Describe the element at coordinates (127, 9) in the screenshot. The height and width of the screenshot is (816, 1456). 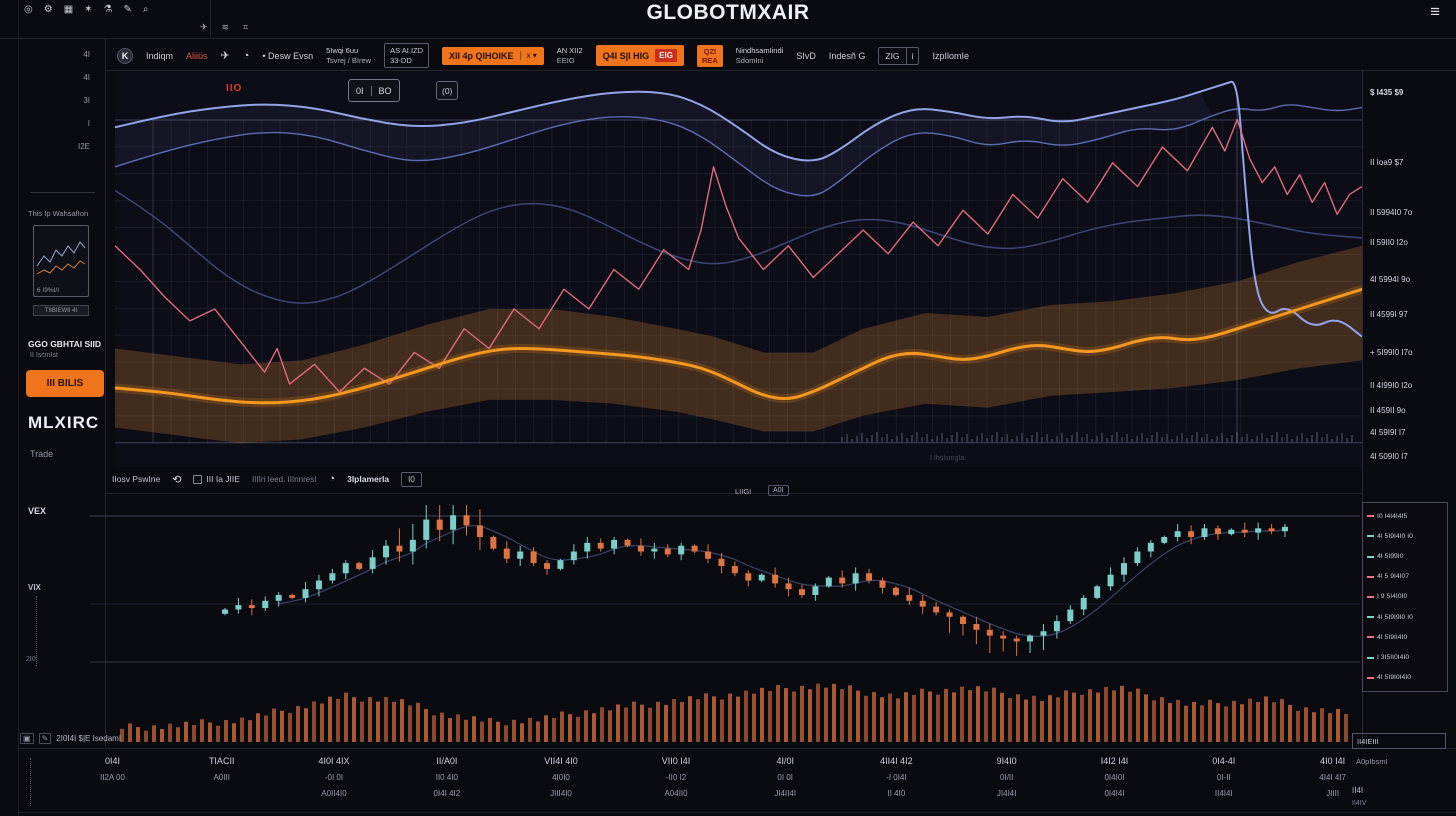
I see `pencil-icon: ✎` at that location.